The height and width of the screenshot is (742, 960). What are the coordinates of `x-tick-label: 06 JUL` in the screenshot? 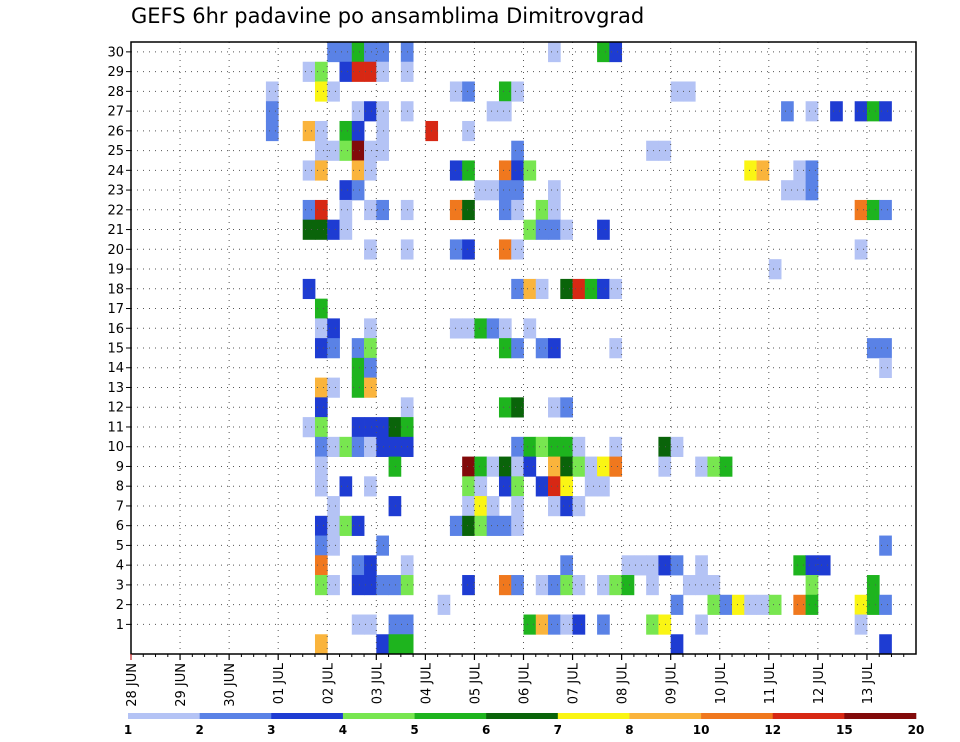 It's located at (525, 683).